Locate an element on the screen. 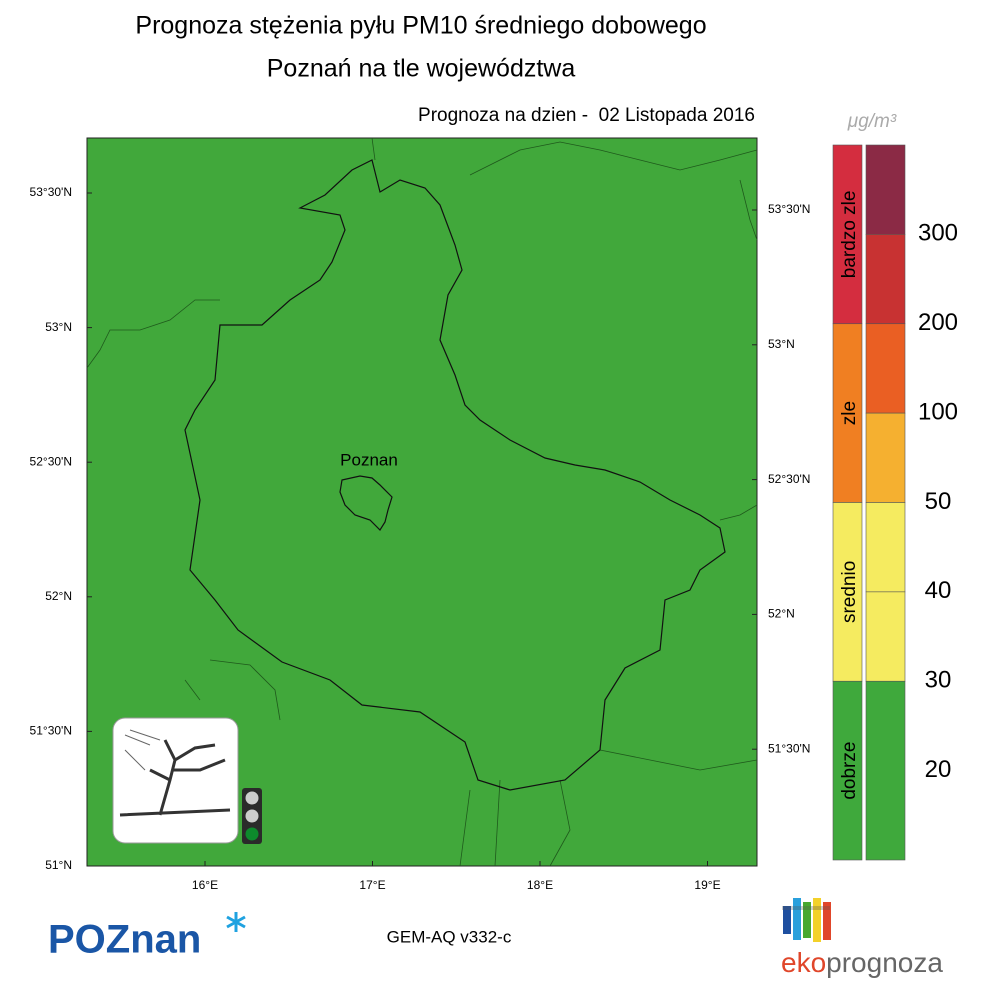 Image resolution: width=1000 pixels, height=1000 pixels. logo-right: ekoprognoza is located at coordinates (862, 962).